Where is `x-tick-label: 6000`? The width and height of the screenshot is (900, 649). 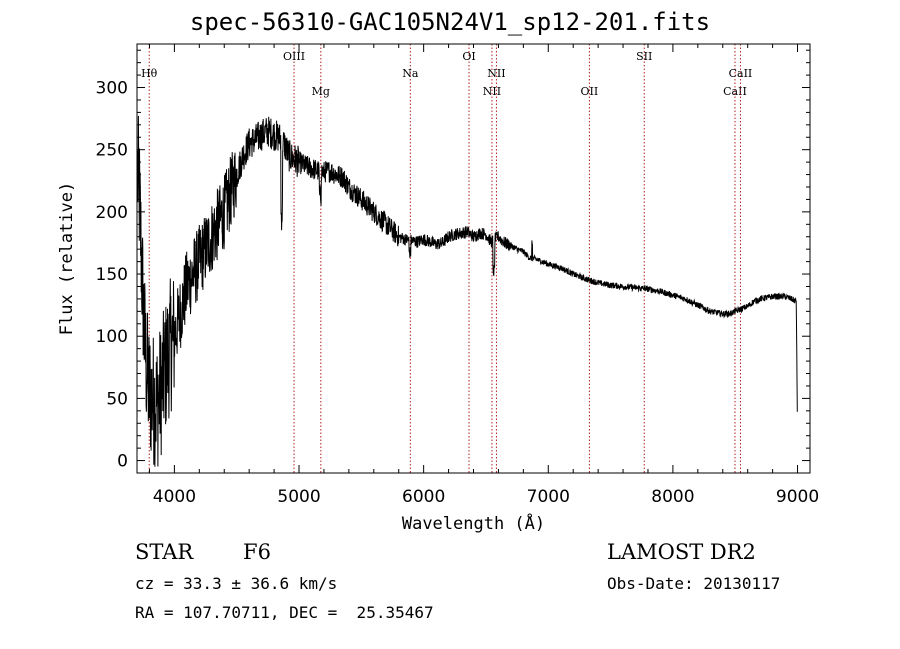
x-tick-label: 6000 is located at coordinates (423, 497).